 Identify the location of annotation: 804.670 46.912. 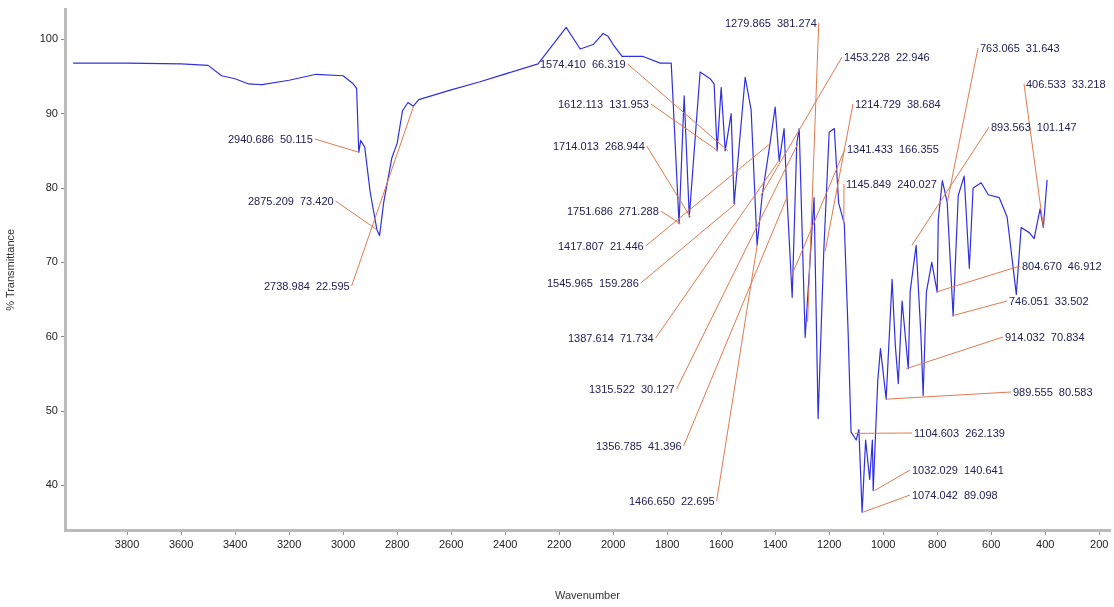
(1062, 266).